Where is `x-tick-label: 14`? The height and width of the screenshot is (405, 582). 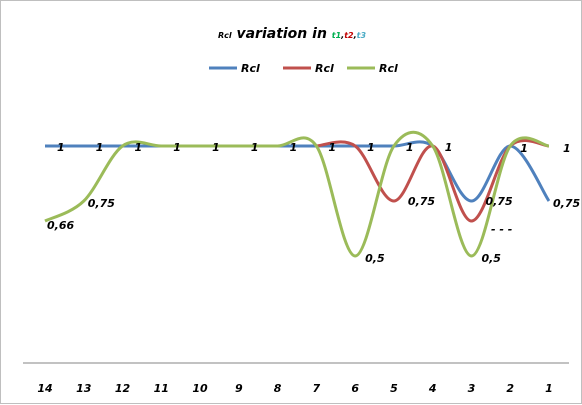
x-tick-label: 14 is located at coordinates (44, 388).